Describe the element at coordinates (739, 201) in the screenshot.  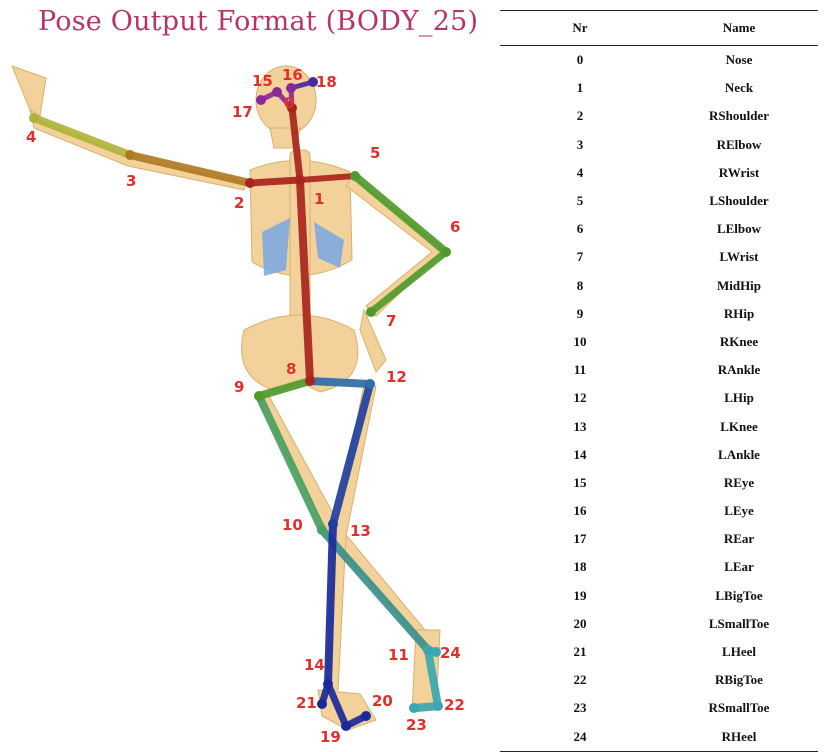
I see `keypoint-name: LShoulder` at that location.